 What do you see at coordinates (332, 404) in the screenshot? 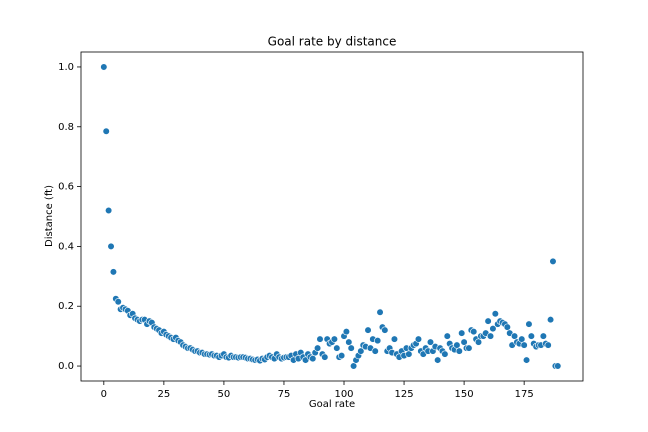
I see `x-axis-label: Goal rate` at bounding box center [332, 404].